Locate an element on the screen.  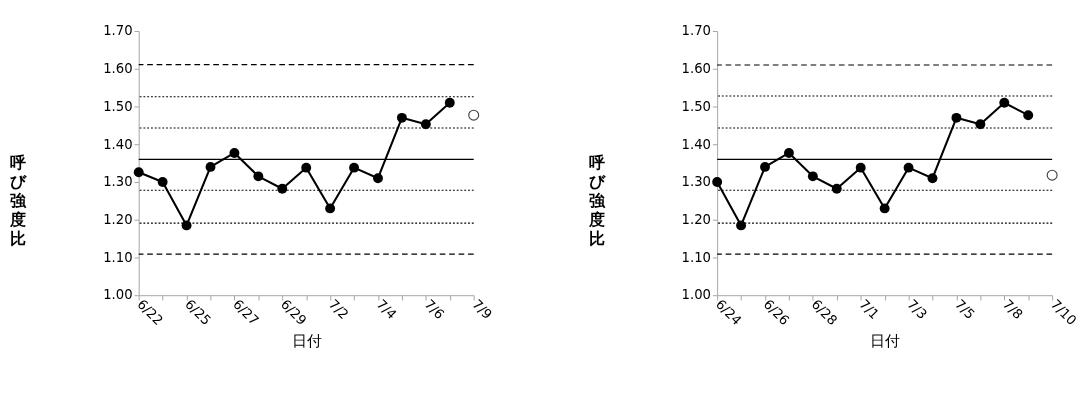
x-tick-label: 7/2 is located at coordinates (338, 309).